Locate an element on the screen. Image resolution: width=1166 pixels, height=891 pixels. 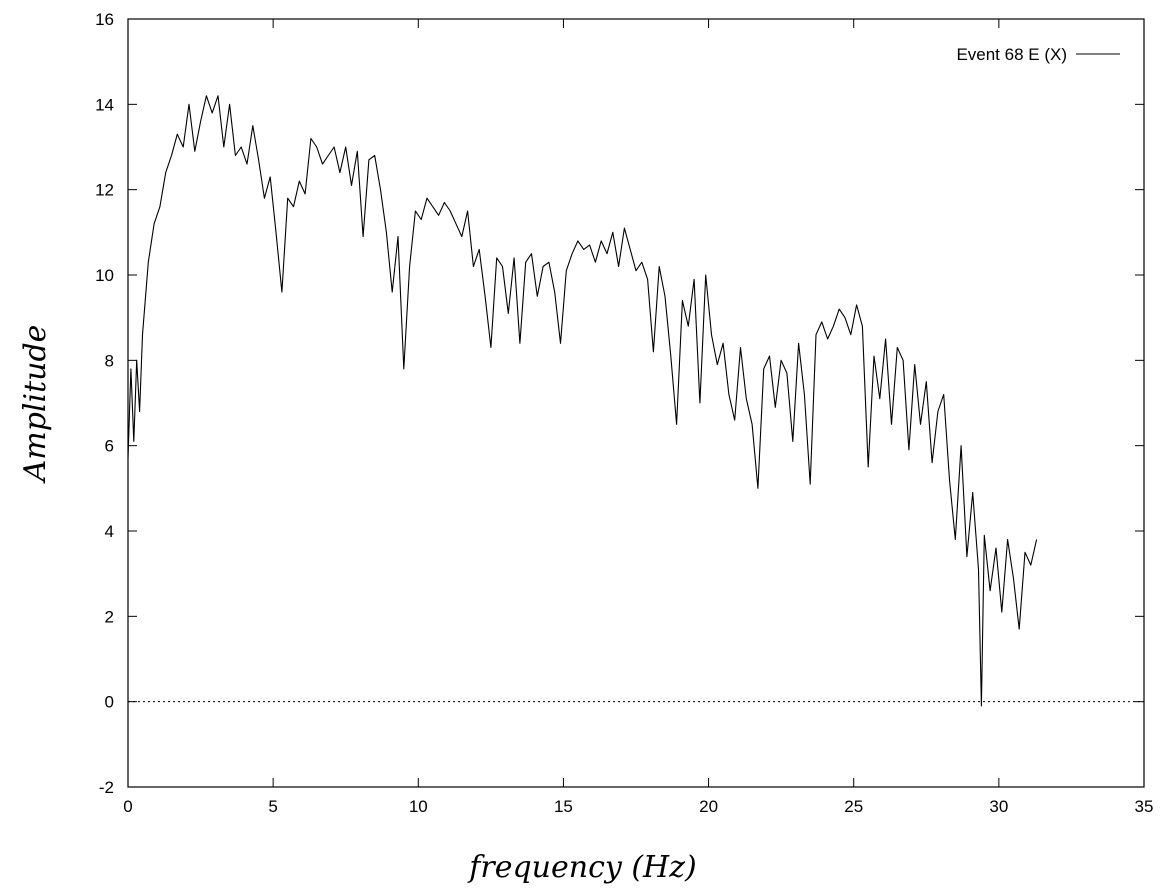
y-tick-label: 14 is located at coordinates (104, 104).